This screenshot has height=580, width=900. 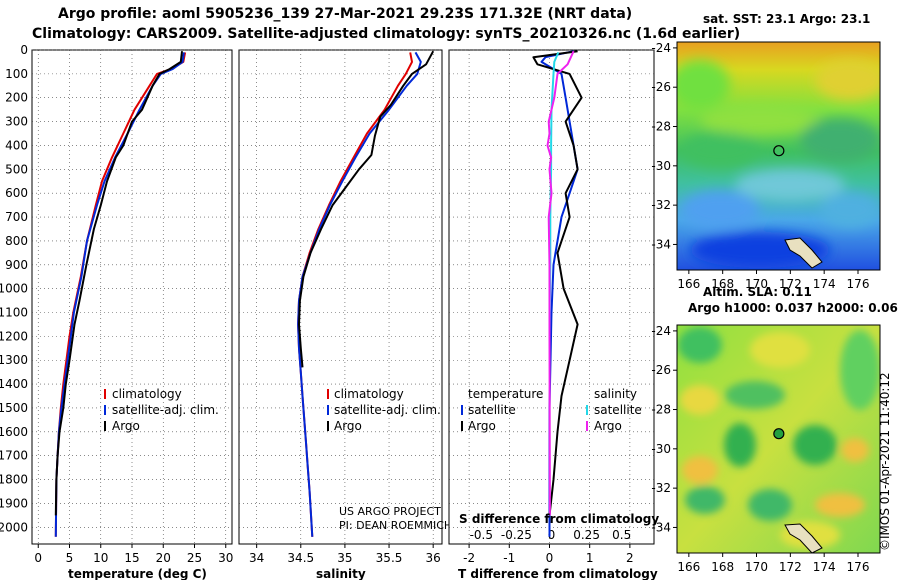 I want to click on sst-map-frame, so click(x=778, y=156).